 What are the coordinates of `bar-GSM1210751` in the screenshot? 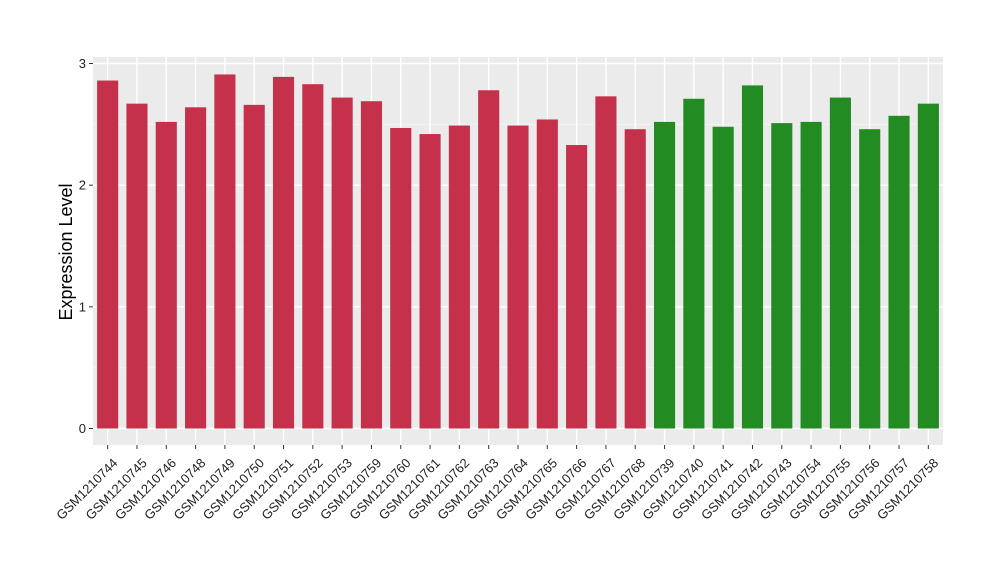 It's located at (283, 252).